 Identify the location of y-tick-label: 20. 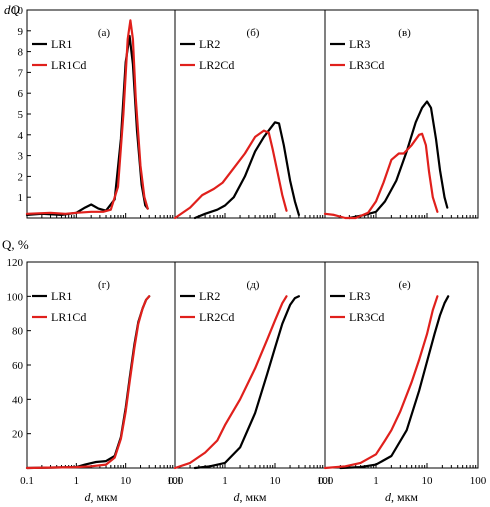
(18, 435).